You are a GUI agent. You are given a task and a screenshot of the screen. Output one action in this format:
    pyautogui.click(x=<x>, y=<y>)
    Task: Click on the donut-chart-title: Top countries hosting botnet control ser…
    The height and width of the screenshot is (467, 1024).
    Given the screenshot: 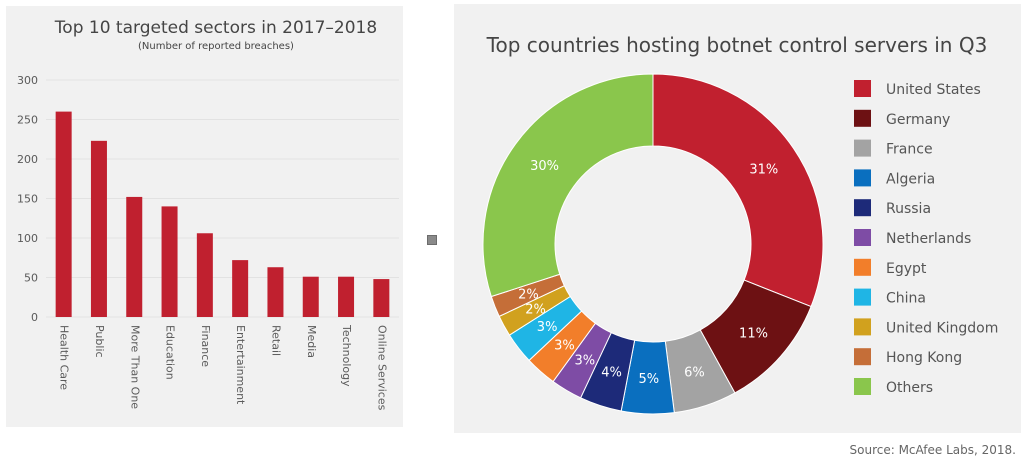 What is the action you would take?
    pyautogui.click(x=737, y=45)
    